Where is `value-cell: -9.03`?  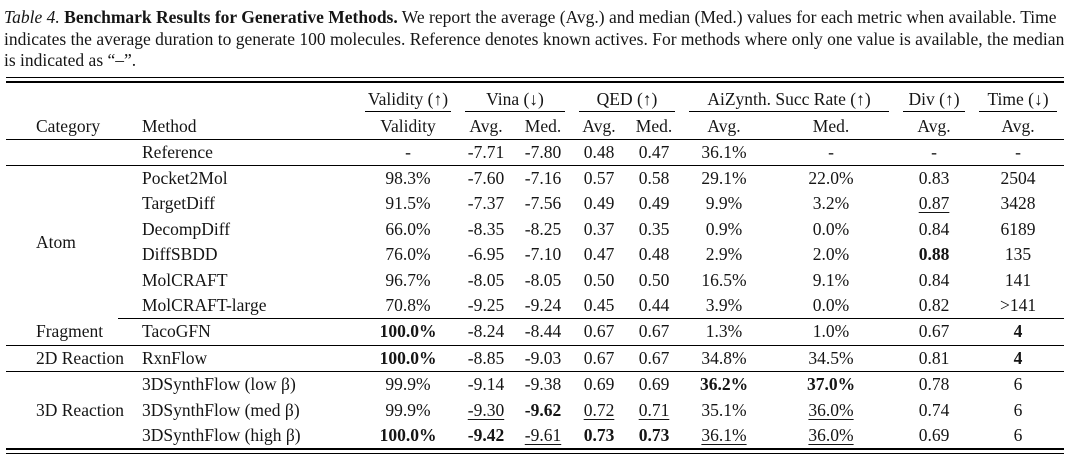
value-cell: -9.03 is located at coordinates (543, 359).